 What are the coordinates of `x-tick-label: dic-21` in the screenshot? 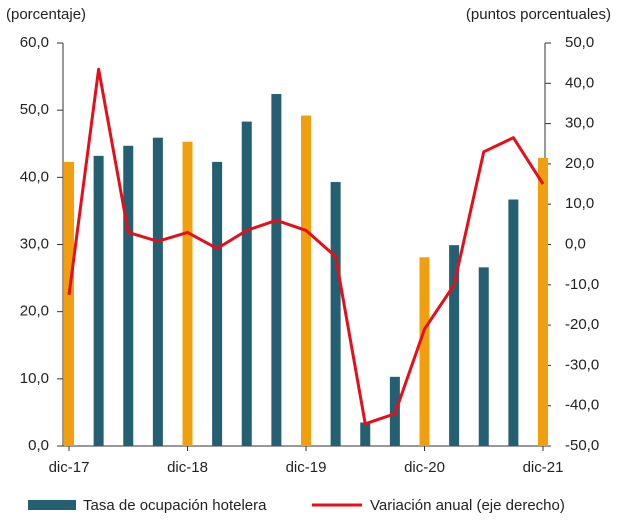 It's located at (543, 467).